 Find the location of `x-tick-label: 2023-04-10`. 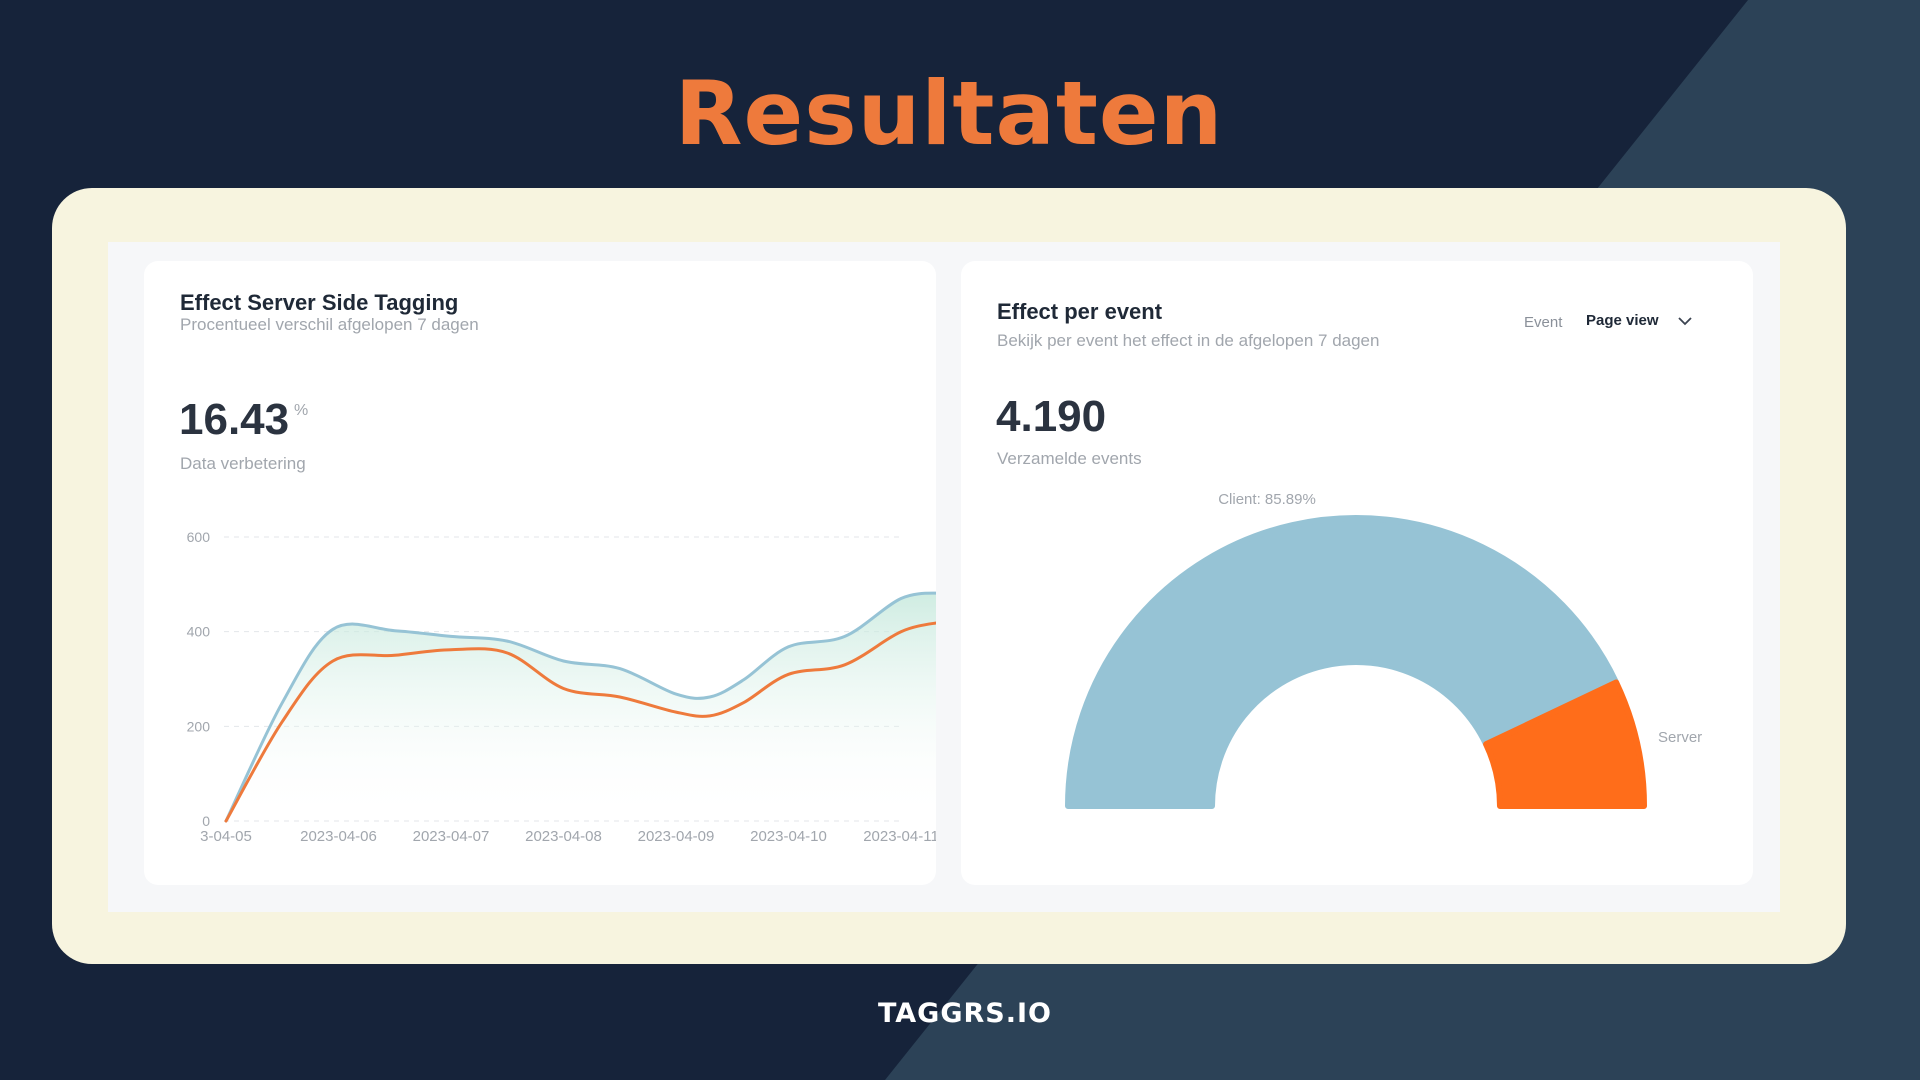

x-tick-label: 2023-04-10 is located at coordinates (788, 836).